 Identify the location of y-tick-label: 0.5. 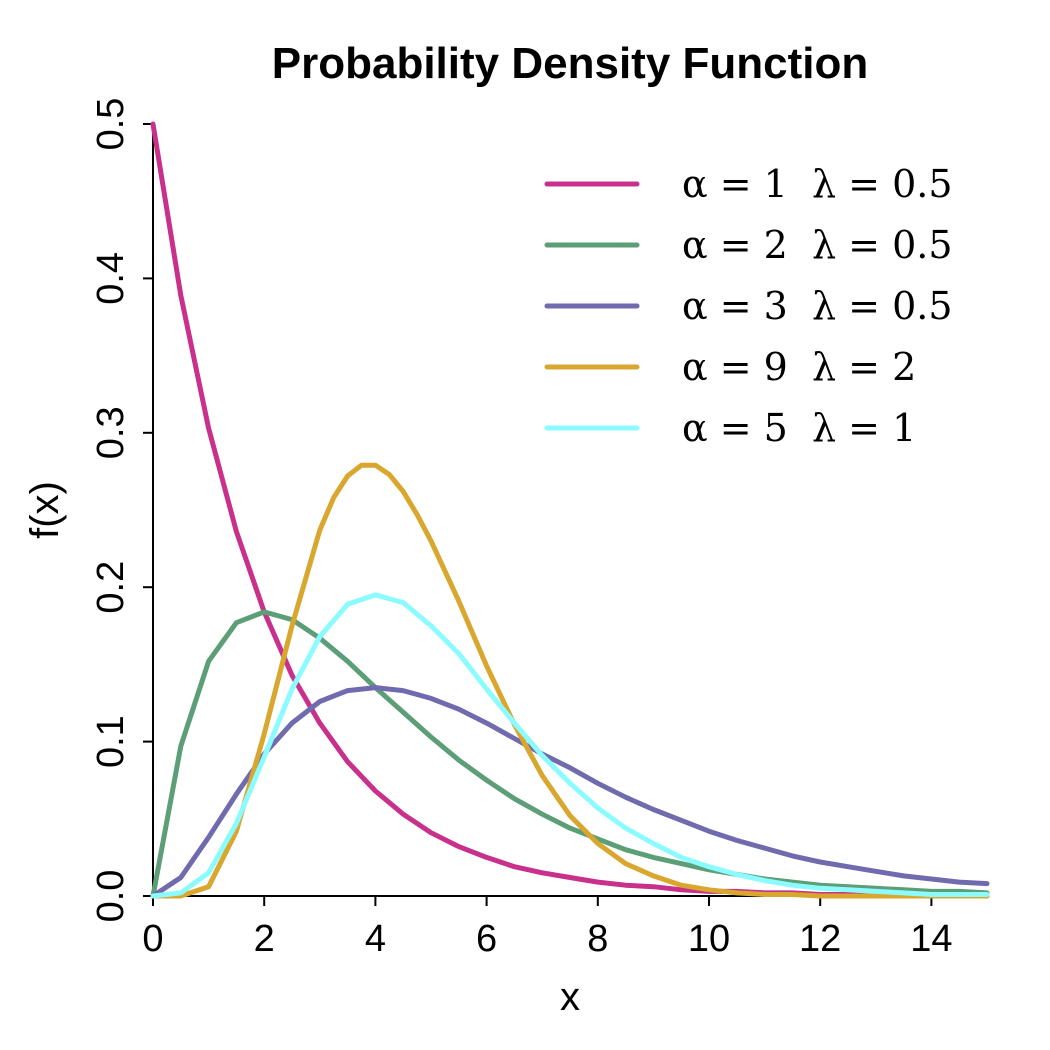
(111, 124).